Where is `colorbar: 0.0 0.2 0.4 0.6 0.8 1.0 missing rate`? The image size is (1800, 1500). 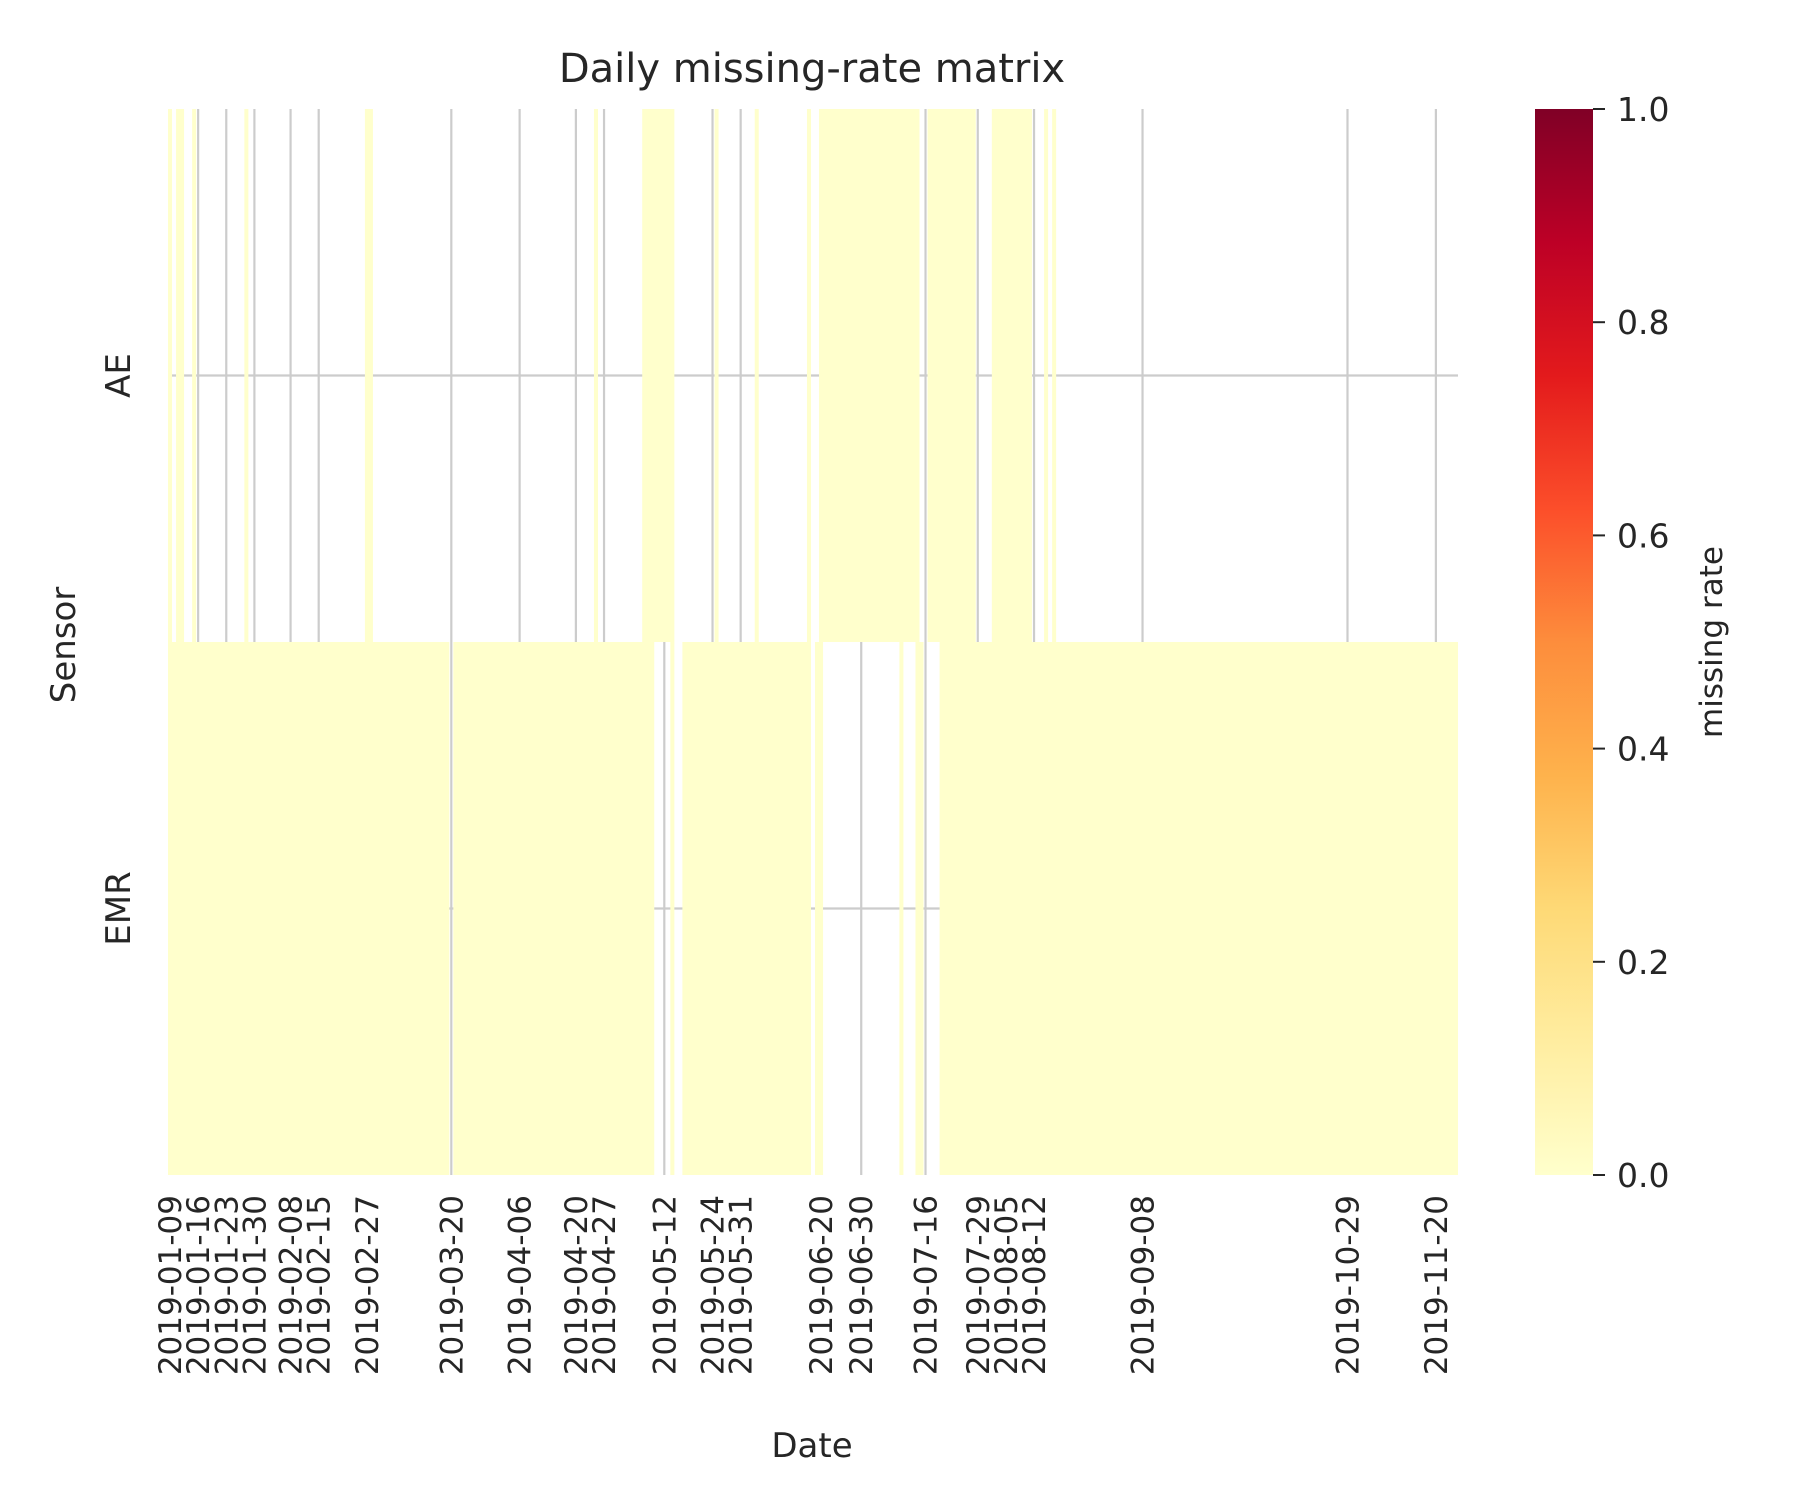 colorbar: 0.0 0.2 0.4 0.6 0.8 1.0 missing rate is located at coordinates (1632, 642).